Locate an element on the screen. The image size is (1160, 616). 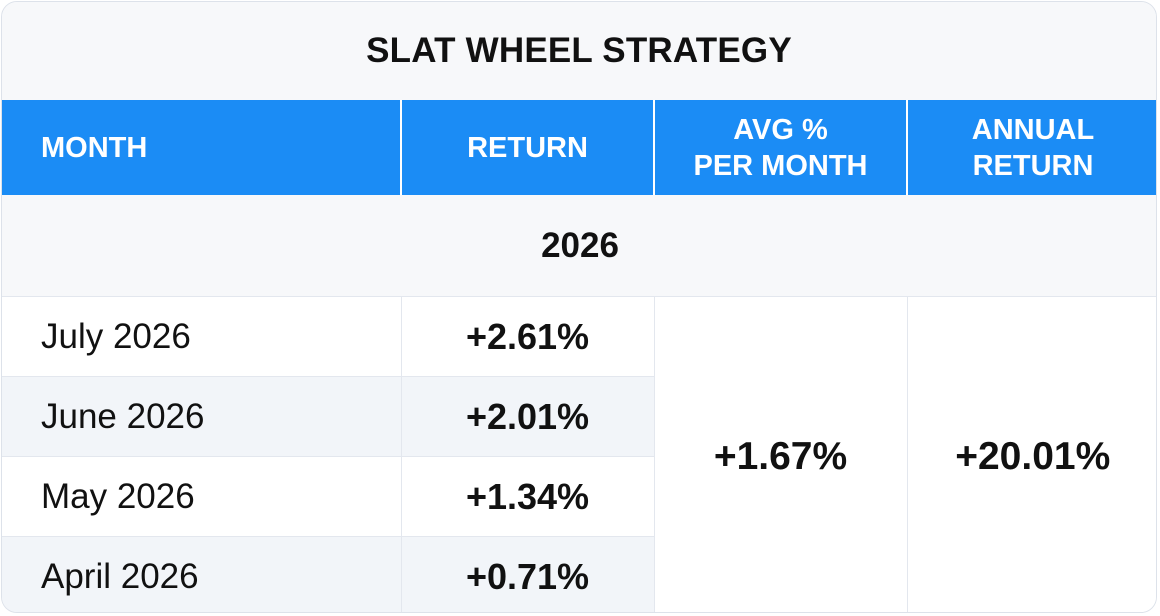
return-cell: +1.34% is located at coordinates (528, 496).